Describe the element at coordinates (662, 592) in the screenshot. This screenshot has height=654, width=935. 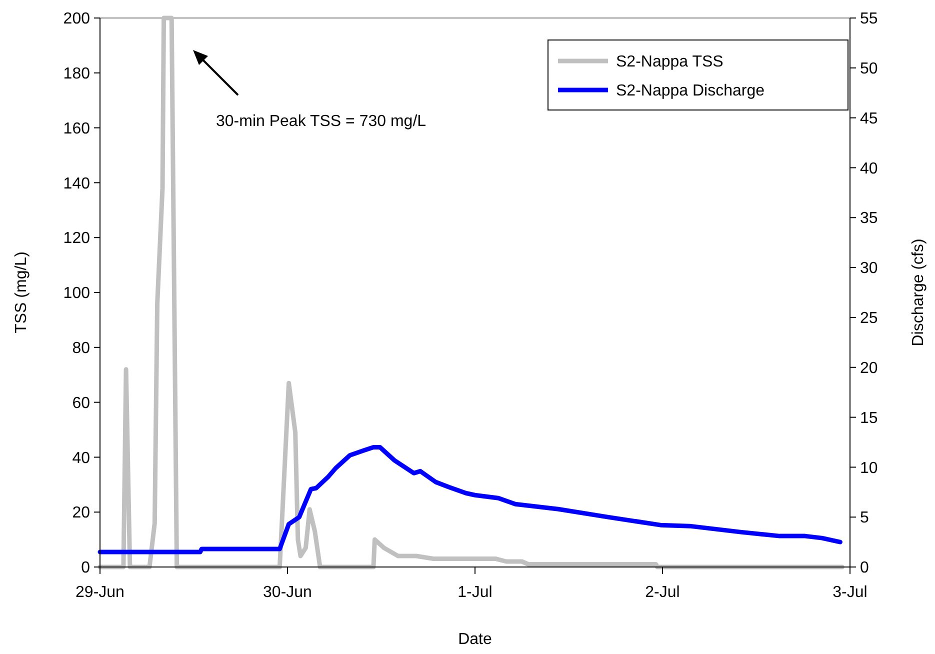
I see `x-tick-label: 2-Jul` at that location.